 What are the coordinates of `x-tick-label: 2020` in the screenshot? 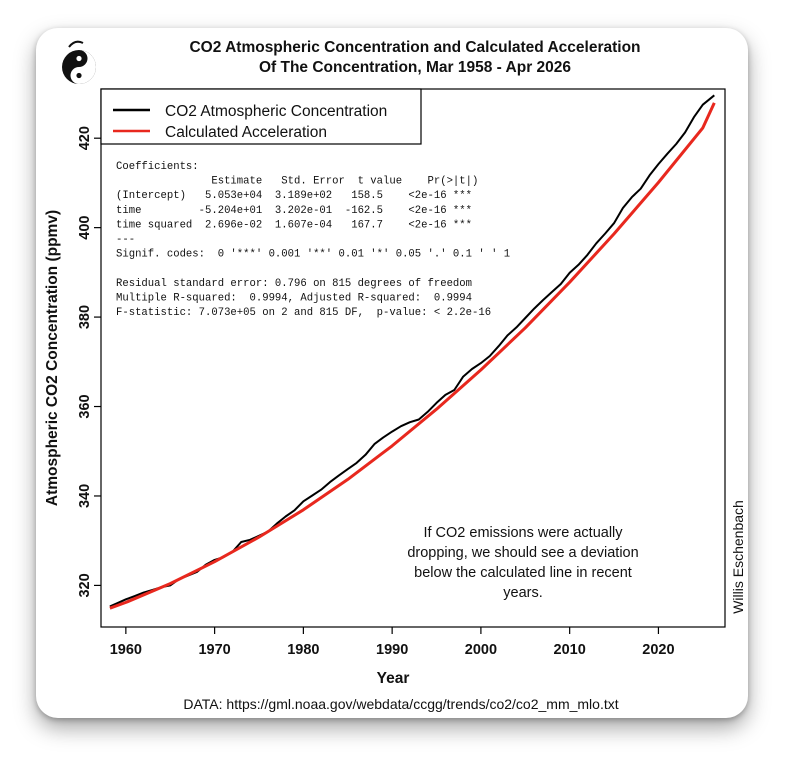 It's located at (658, 650).